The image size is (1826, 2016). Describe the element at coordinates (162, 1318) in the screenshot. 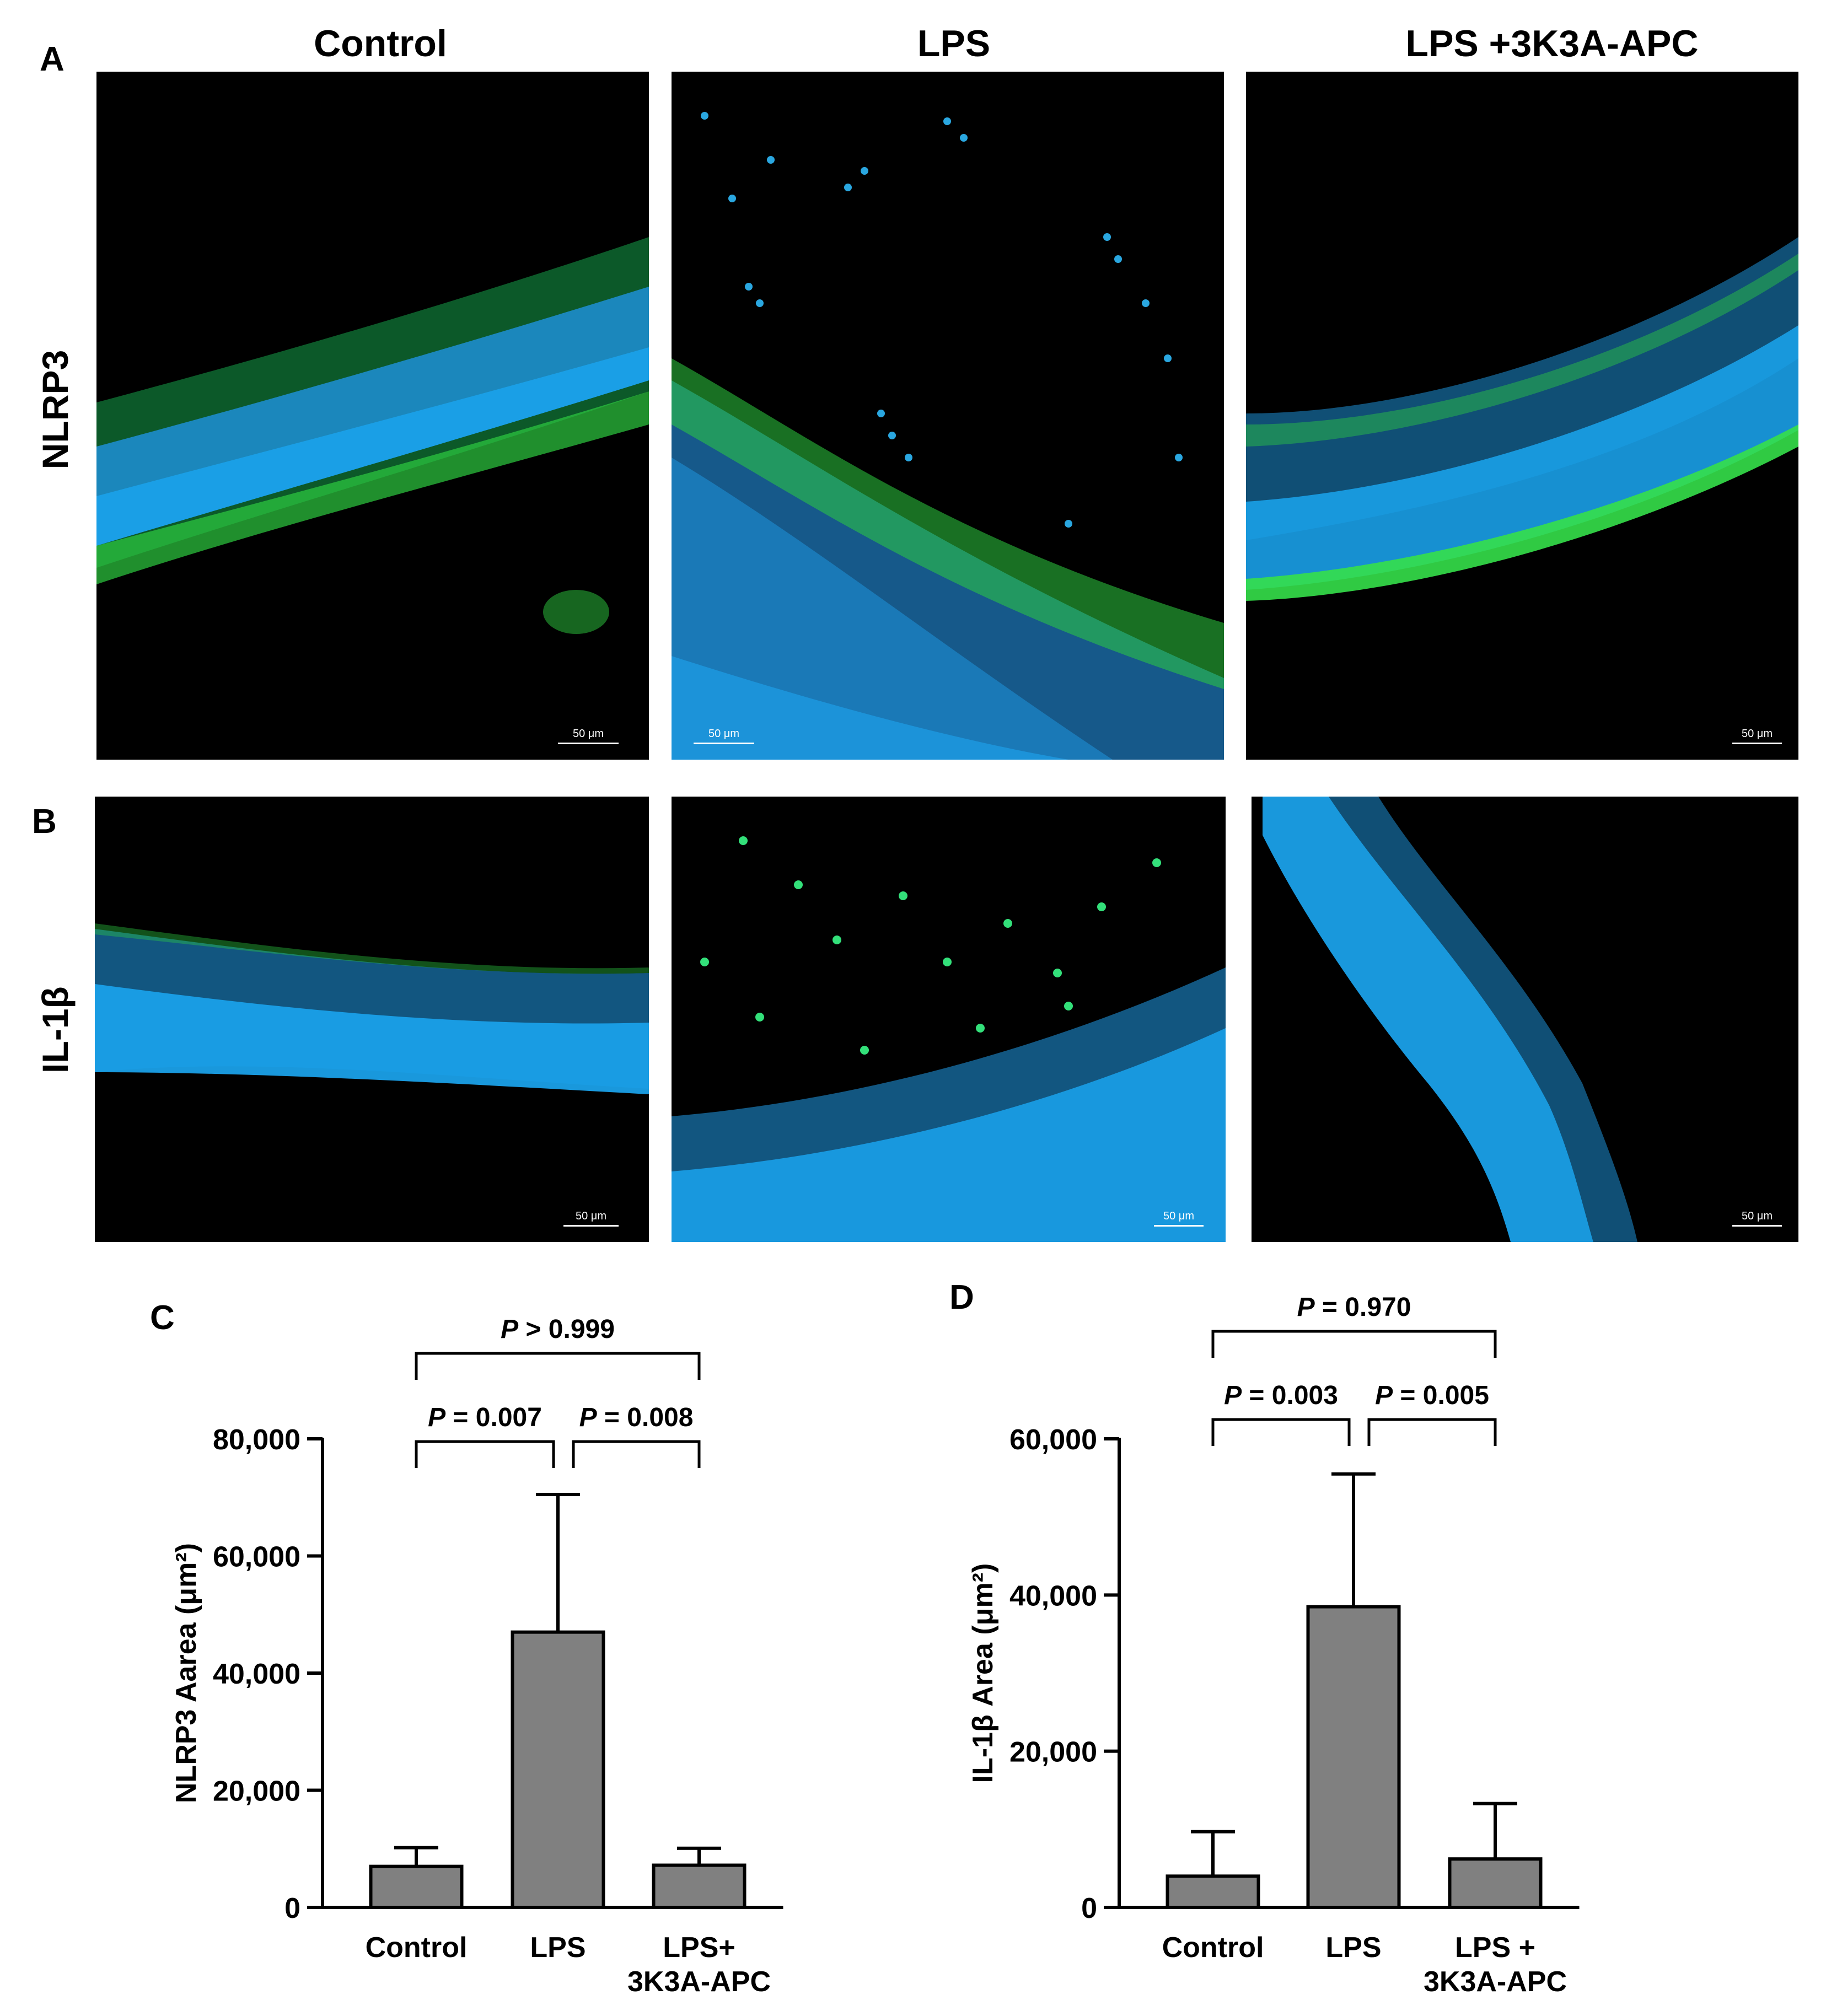

I see `panel-letter-c: C` at that location.